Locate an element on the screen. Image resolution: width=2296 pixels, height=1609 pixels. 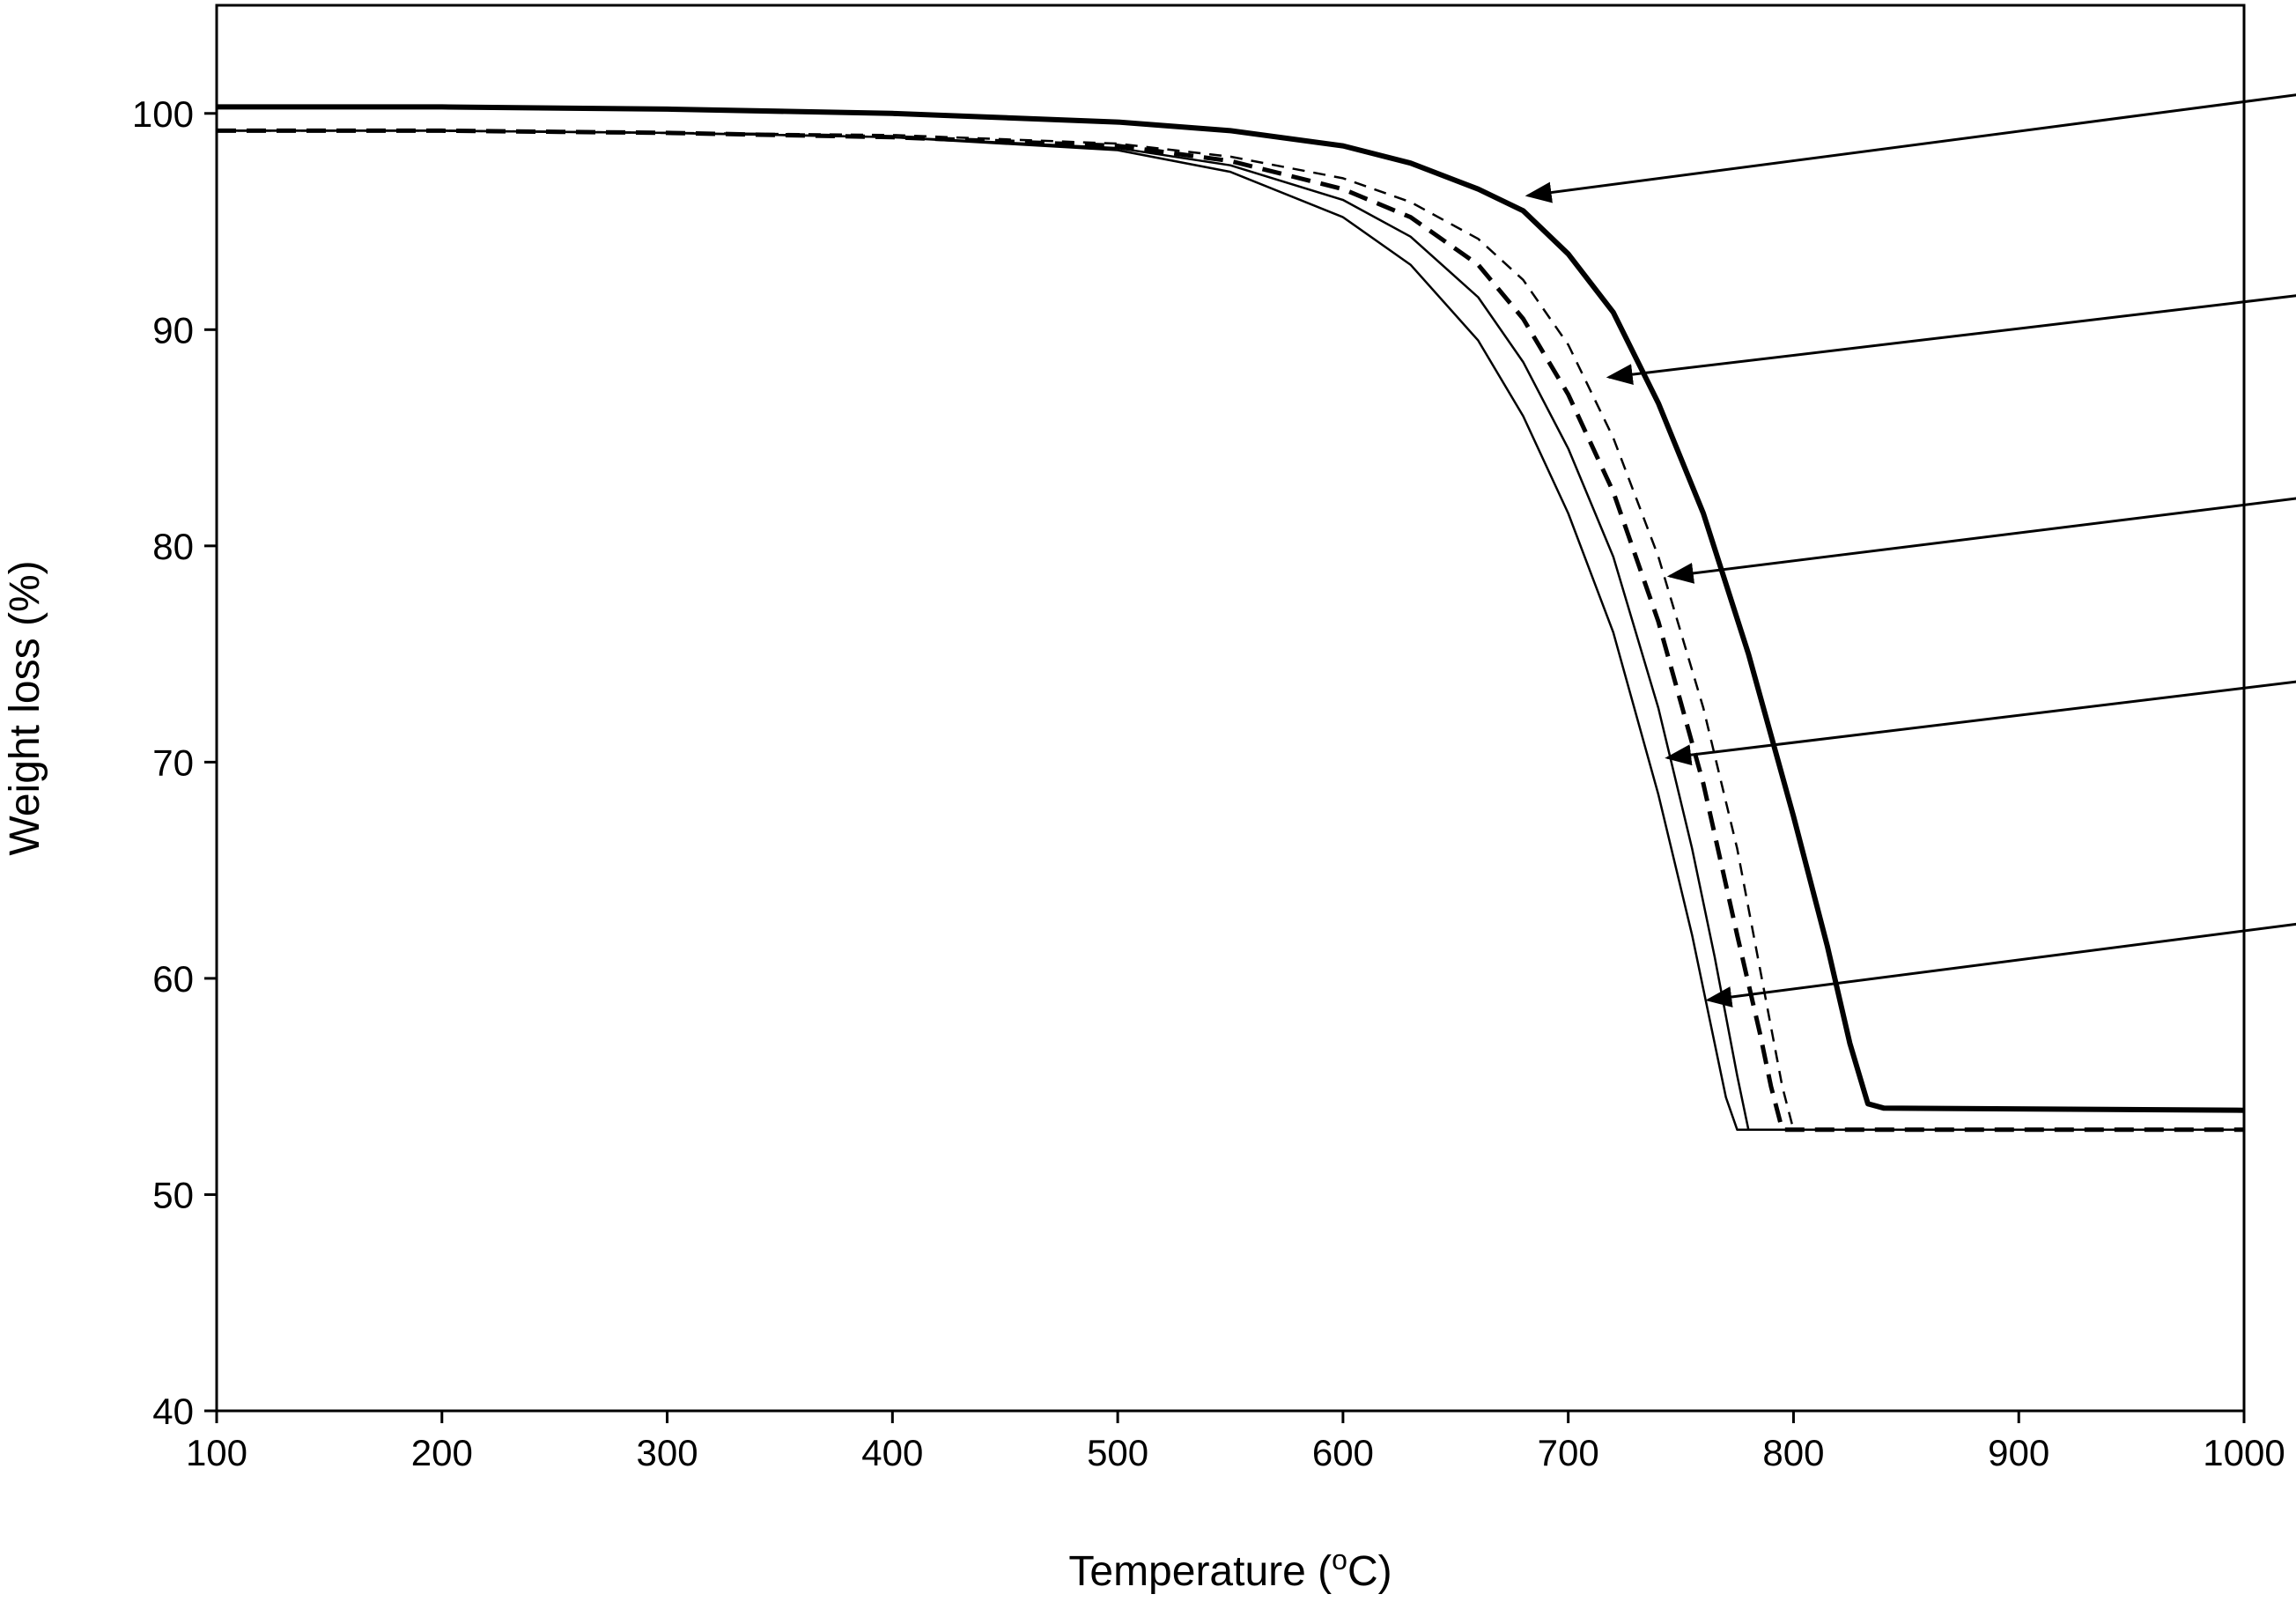
x-axis-title: Temperature (oC) is located at coordinates (1230, 1569).